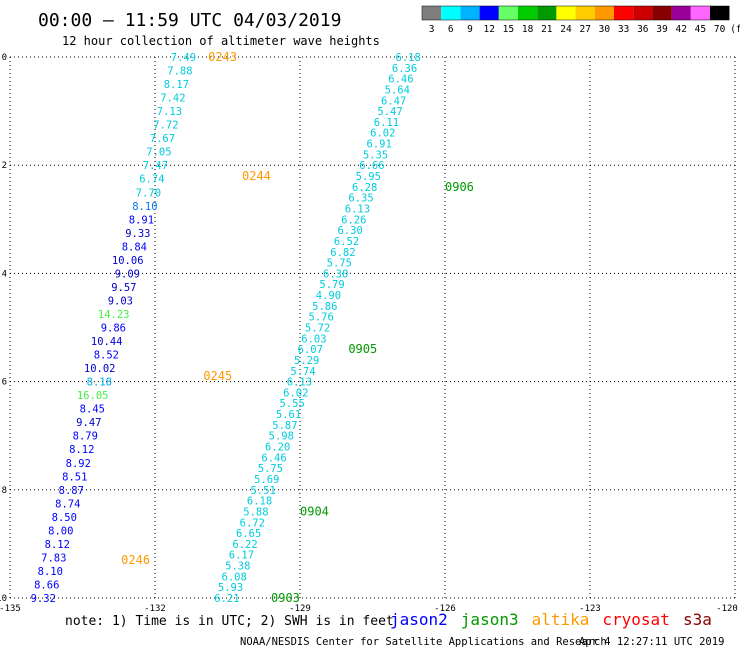 This screenshot has height=650, width=740. What do you see at coordinates (53, 558) in the screenshot?
I see `wave-height-value: 7.83` at bounding box center [53, 558].